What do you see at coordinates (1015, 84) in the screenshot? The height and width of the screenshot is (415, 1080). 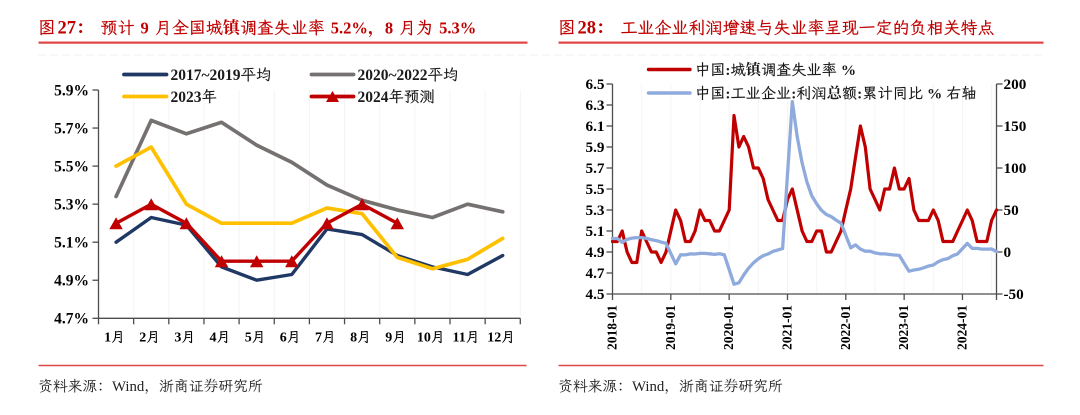 I see `svg-text: 200` at bounding box center [1015, 84].